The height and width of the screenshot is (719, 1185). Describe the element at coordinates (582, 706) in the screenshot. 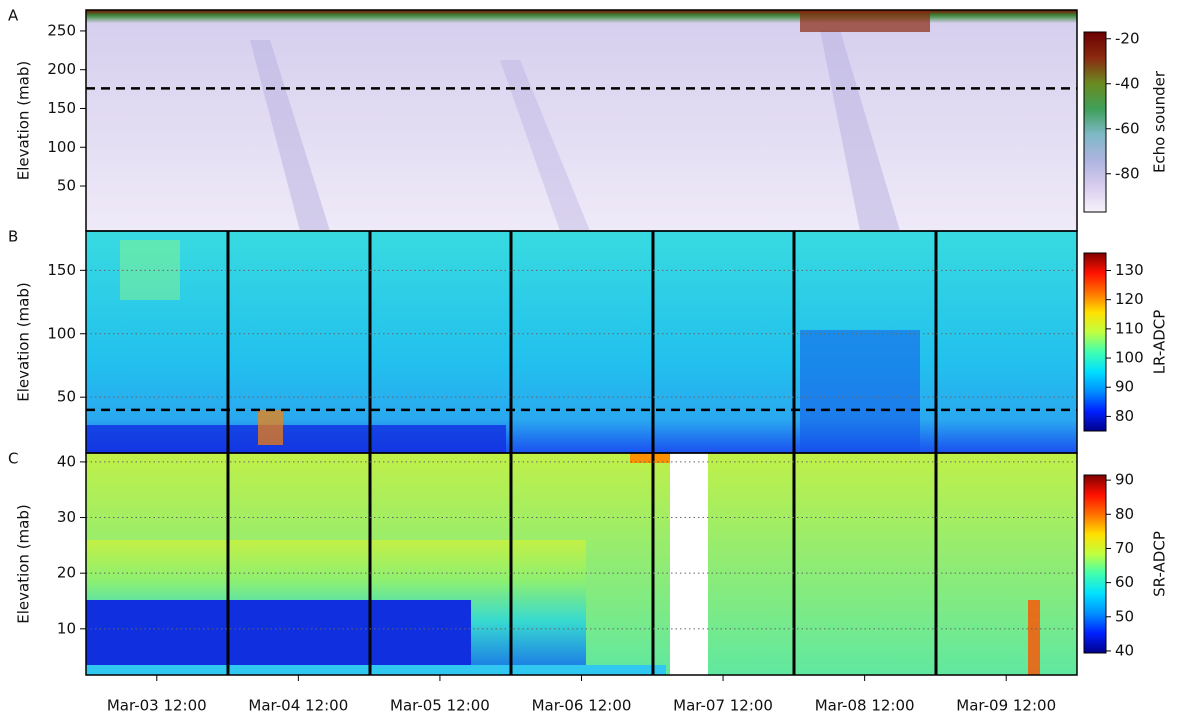

I see `x-tick-label: Mar-06 12:00` at that location.